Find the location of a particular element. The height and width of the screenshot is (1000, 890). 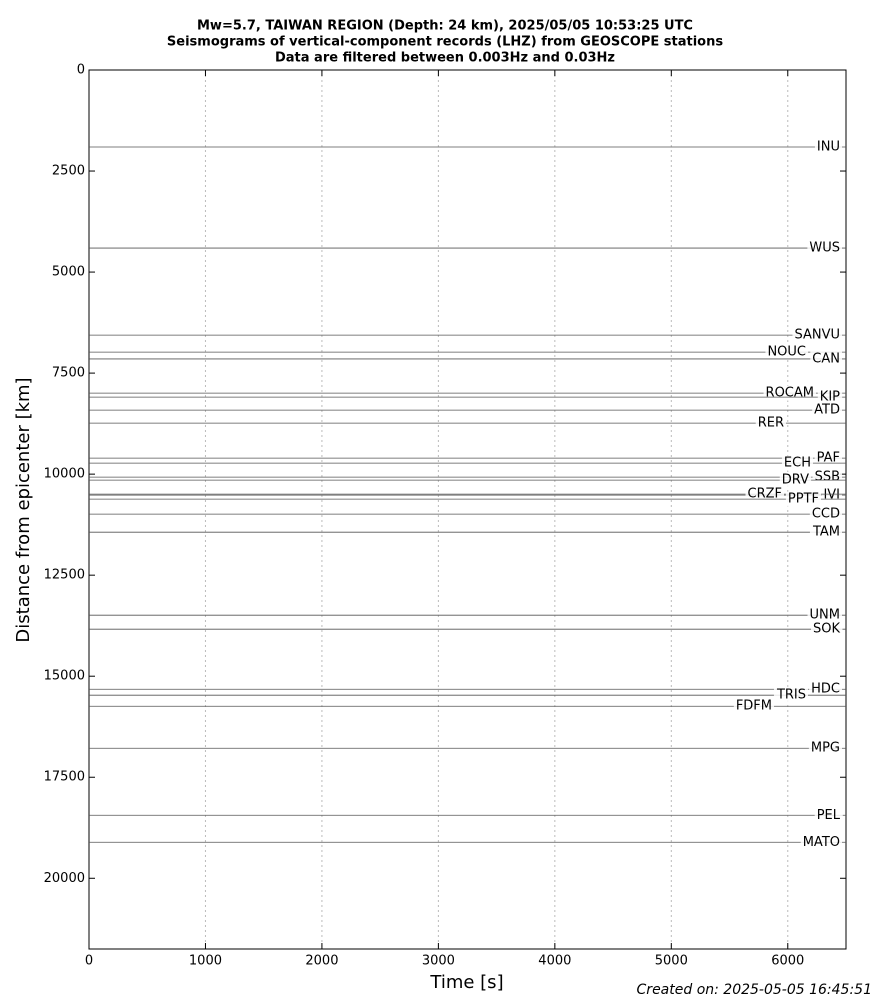

station-label: UNM is located at coordinates (825, 615).